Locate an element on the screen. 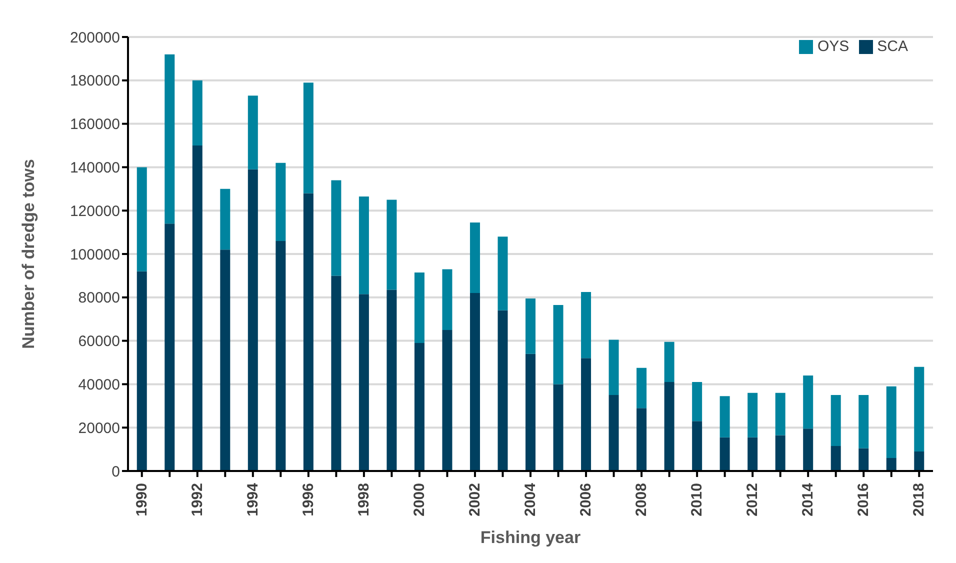 Image resolution: width=956 pixels, height=563 pixels. y-axis-title: Number of dredge tows is located at coordinates (28, 254).